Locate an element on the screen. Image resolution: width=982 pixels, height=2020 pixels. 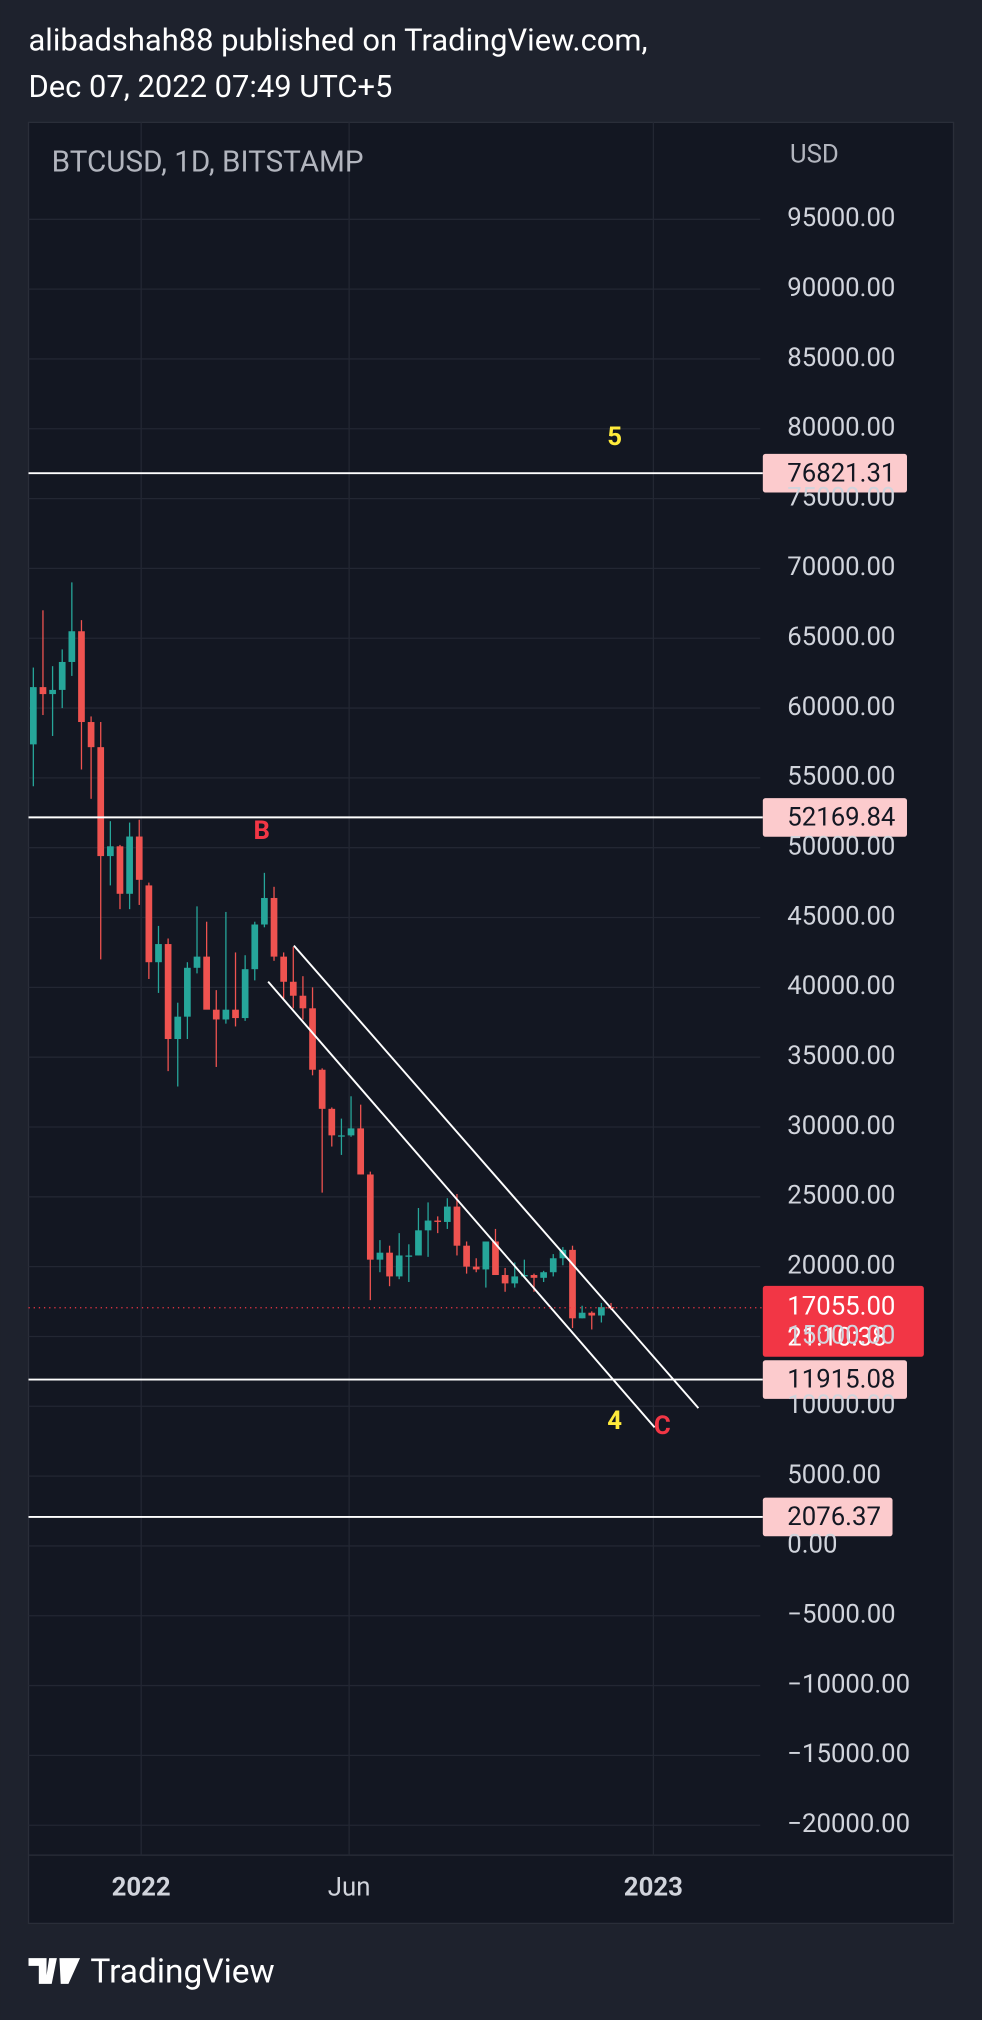
y-tick-label: 10000.00 is located at coordinates (841, 1405).